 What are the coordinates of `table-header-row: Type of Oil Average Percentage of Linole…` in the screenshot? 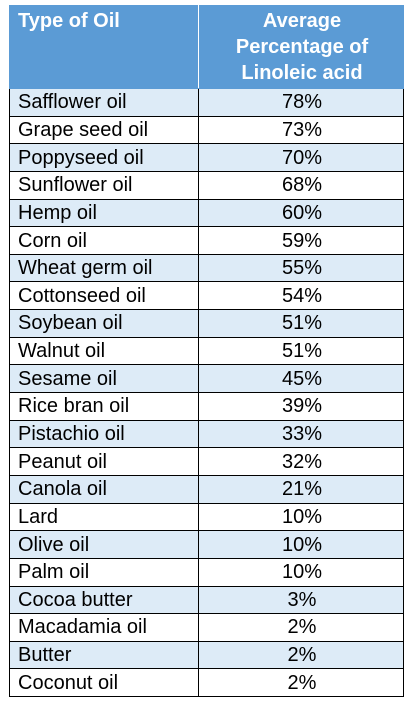 It's located at (206, 47).